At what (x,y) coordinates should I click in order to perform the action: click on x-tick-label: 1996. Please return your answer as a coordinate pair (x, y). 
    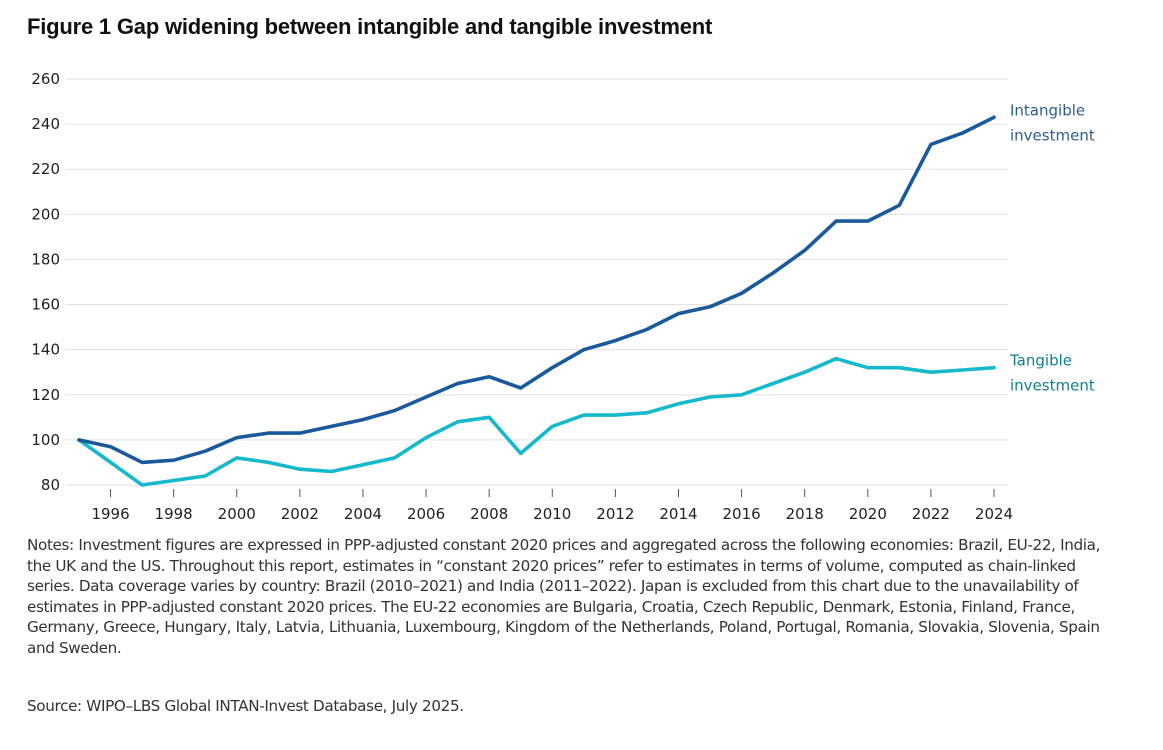
    Looking at the image, I should click on (110, 514).